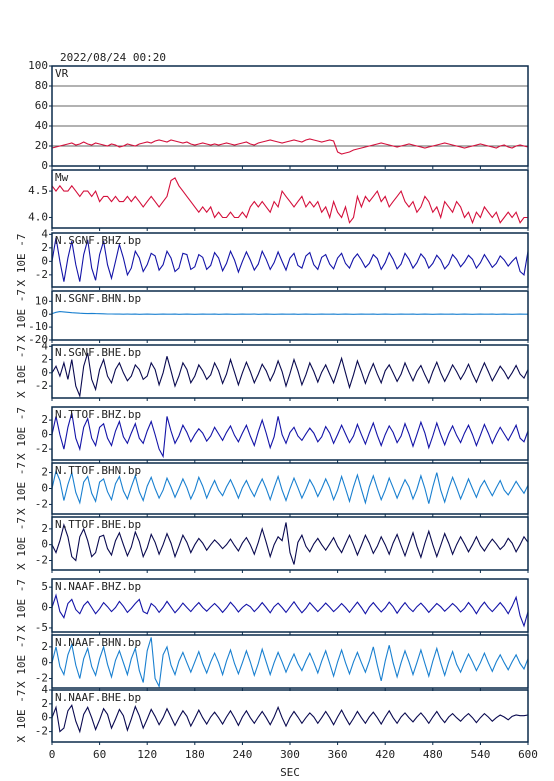 The image size is (554, 781). I want to click on y-tick-label: 4.5, so click(38, 190).